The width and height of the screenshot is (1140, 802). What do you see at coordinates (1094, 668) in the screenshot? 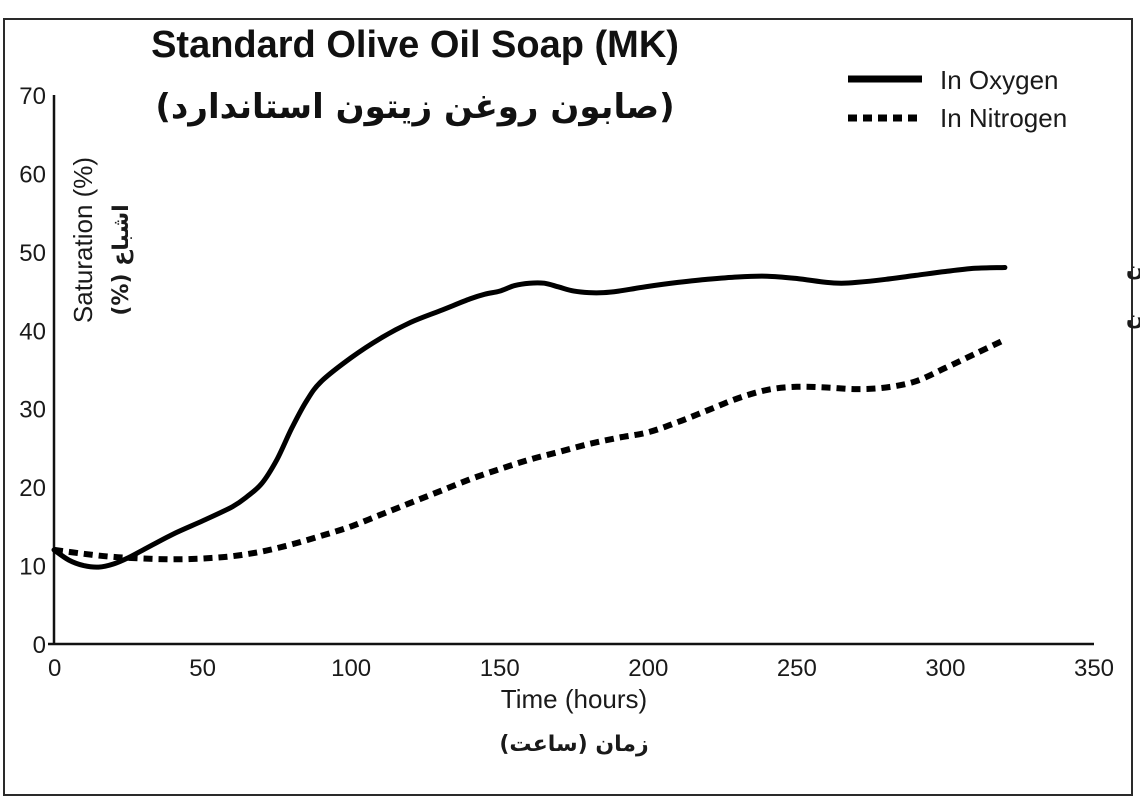
I see `x-tick-label: 350` at bounding box center [1094, 668].